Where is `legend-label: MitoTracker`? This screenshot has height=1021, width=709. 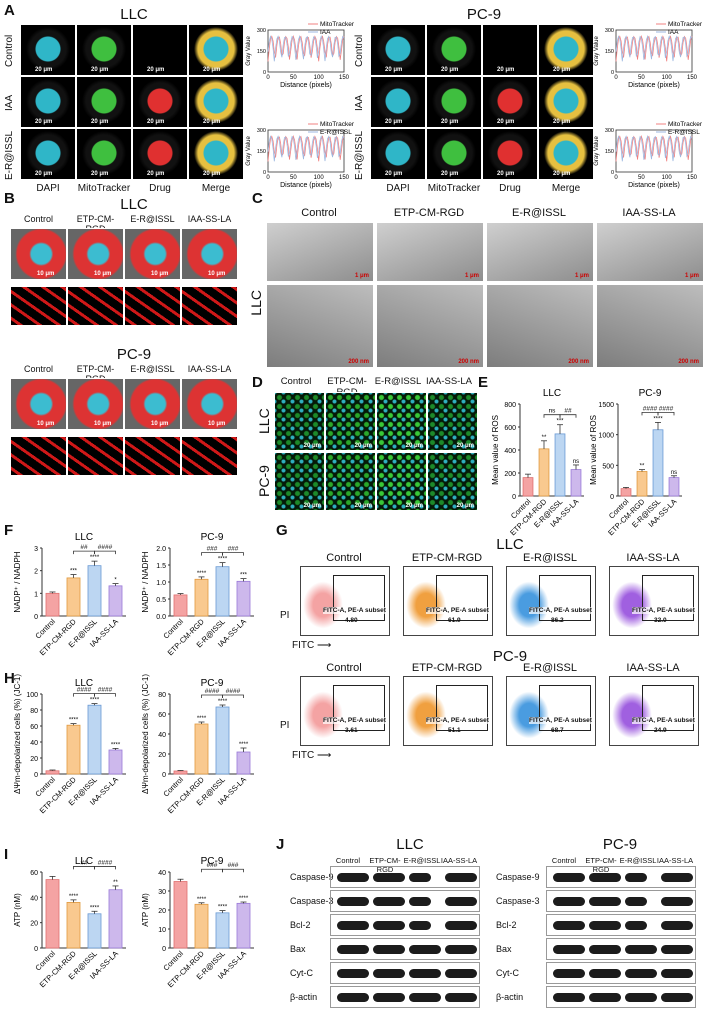 legend-label: MitoTracker is located at coordinates (685, 124).